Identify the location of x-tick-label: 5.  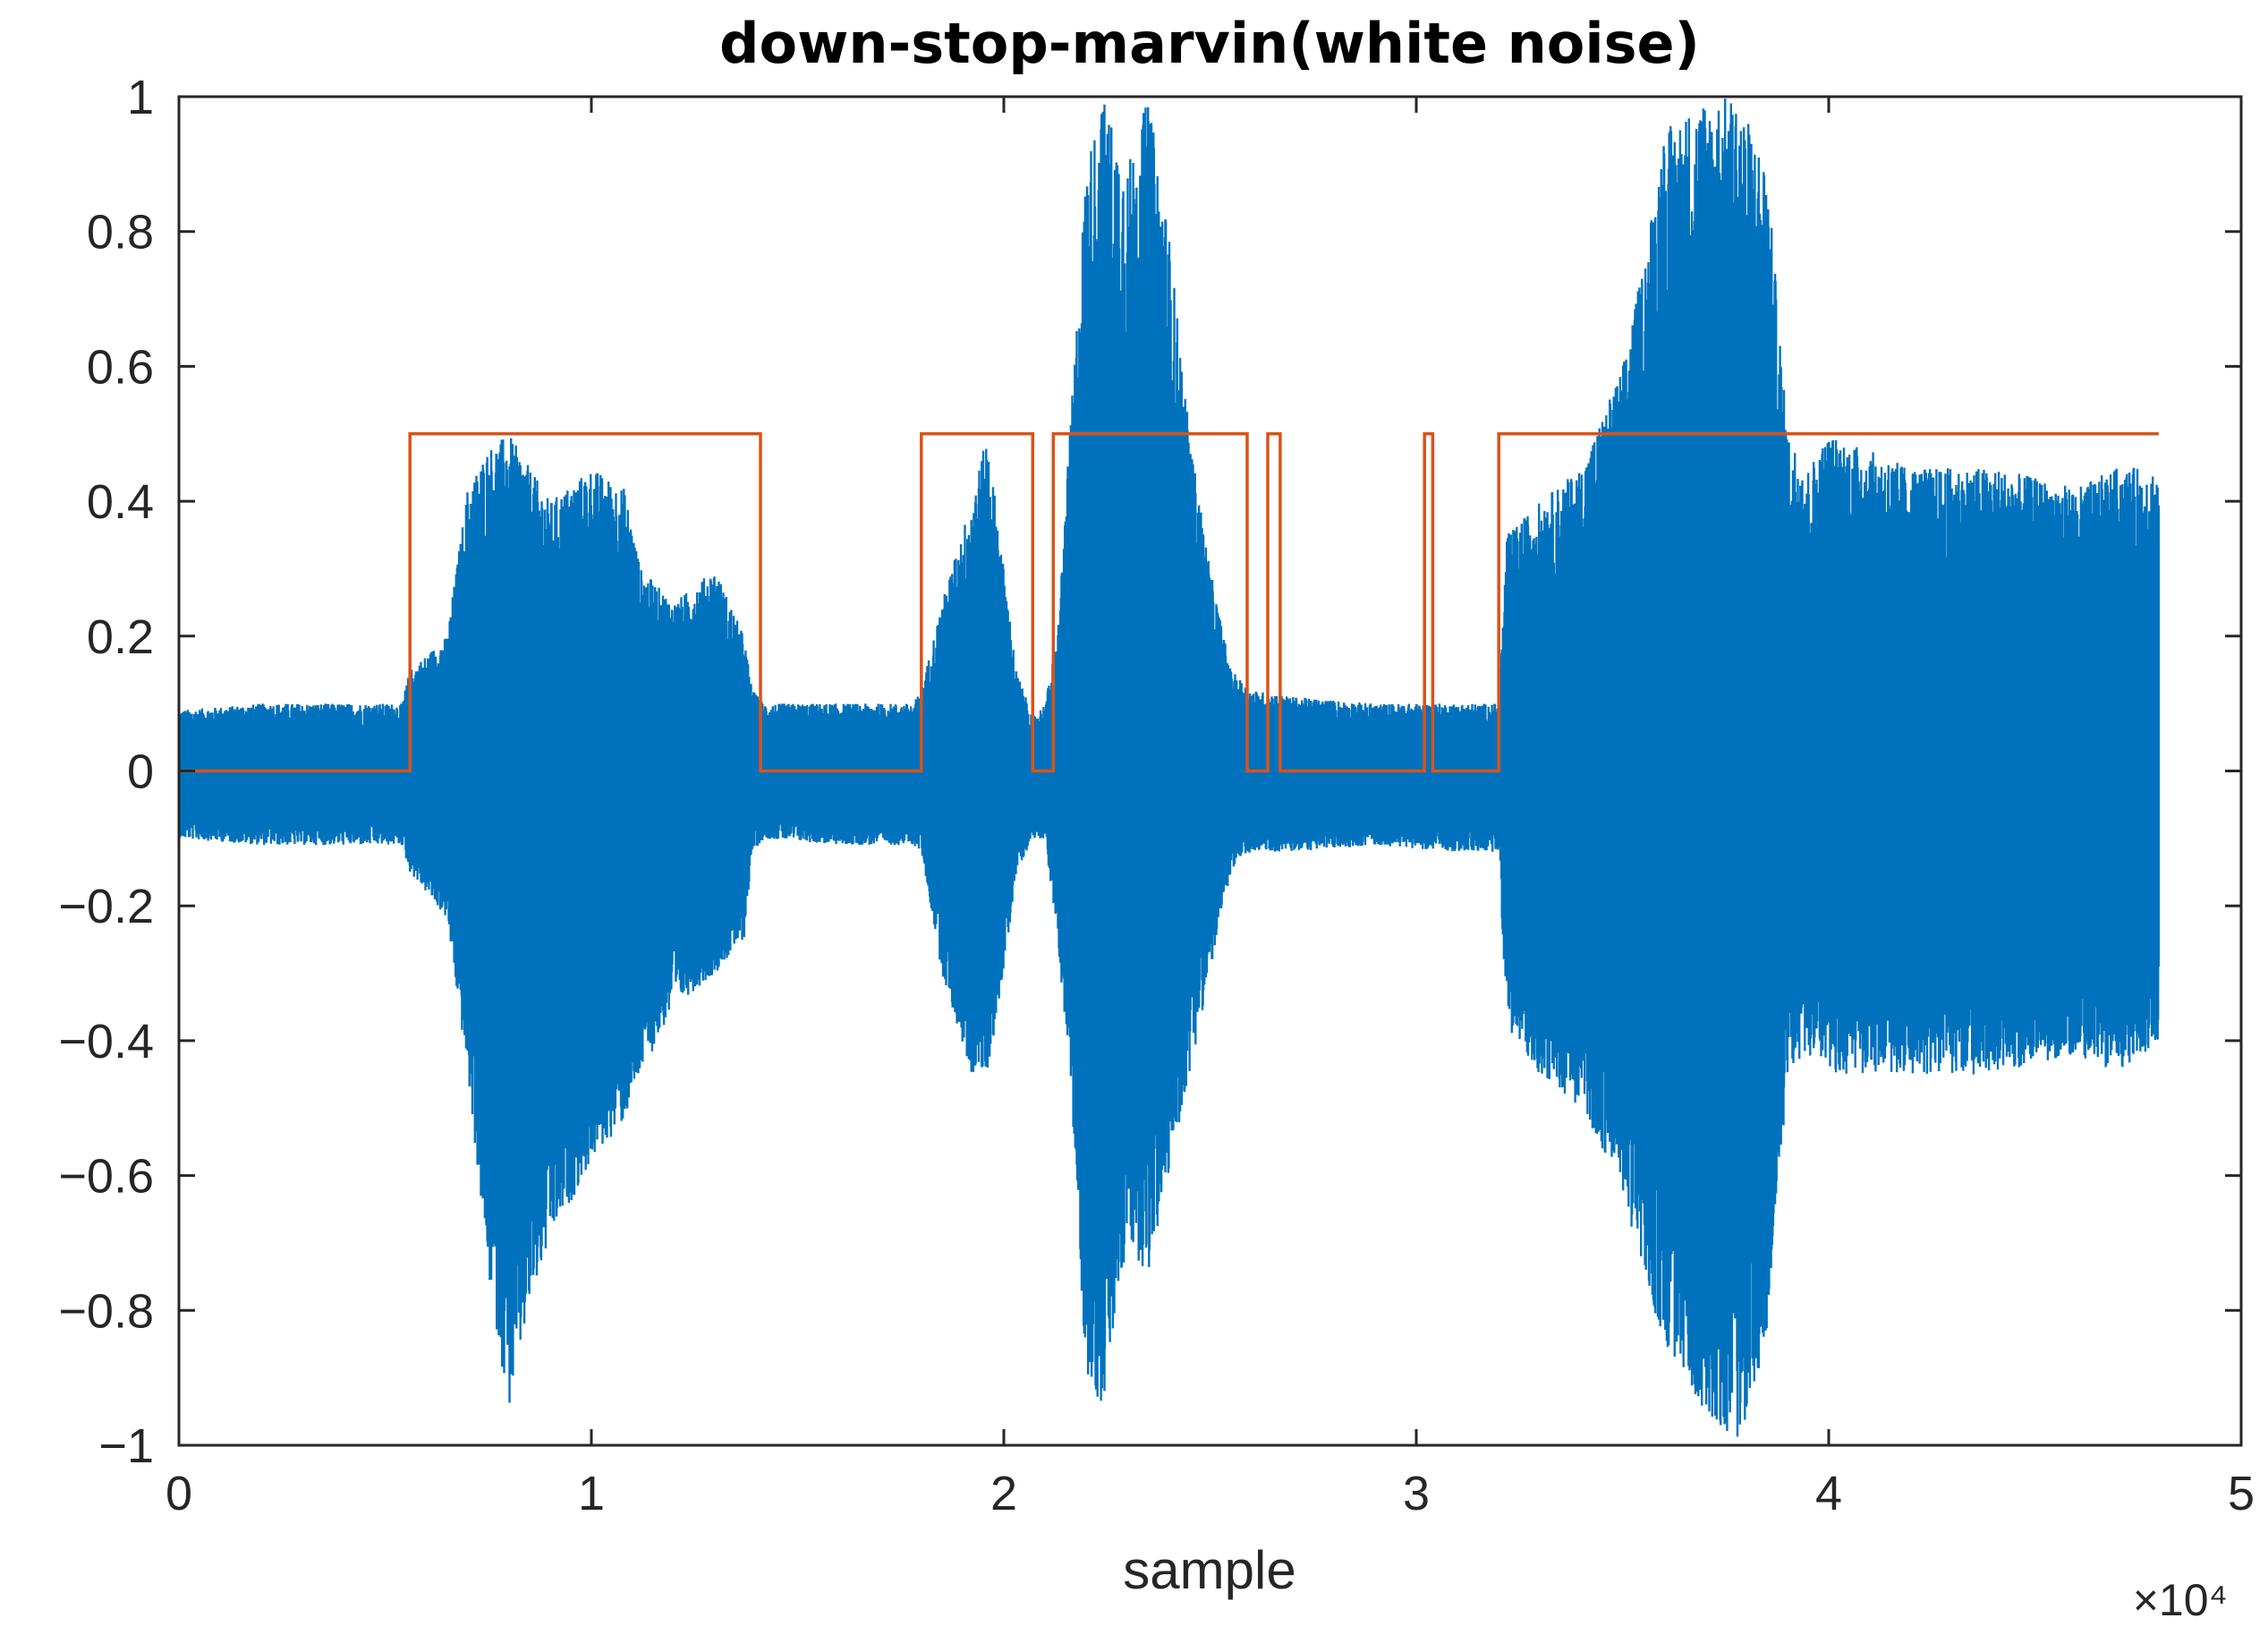
(2241, 1494).